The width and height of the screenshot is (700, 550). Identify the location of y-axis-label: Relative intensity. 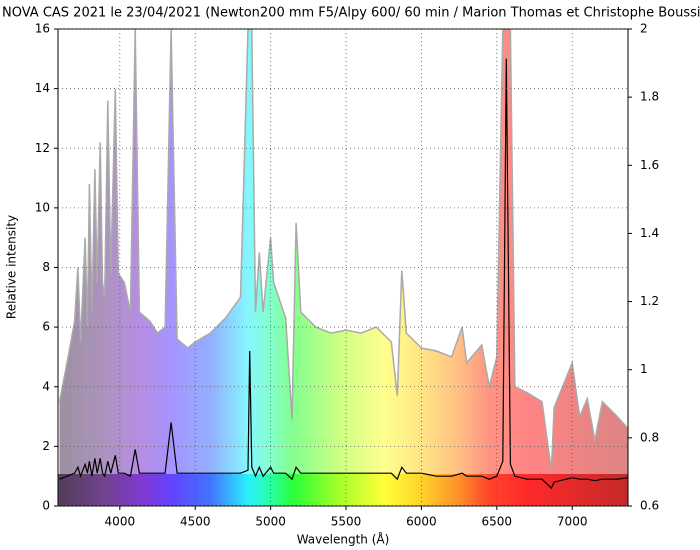
(12, 267).